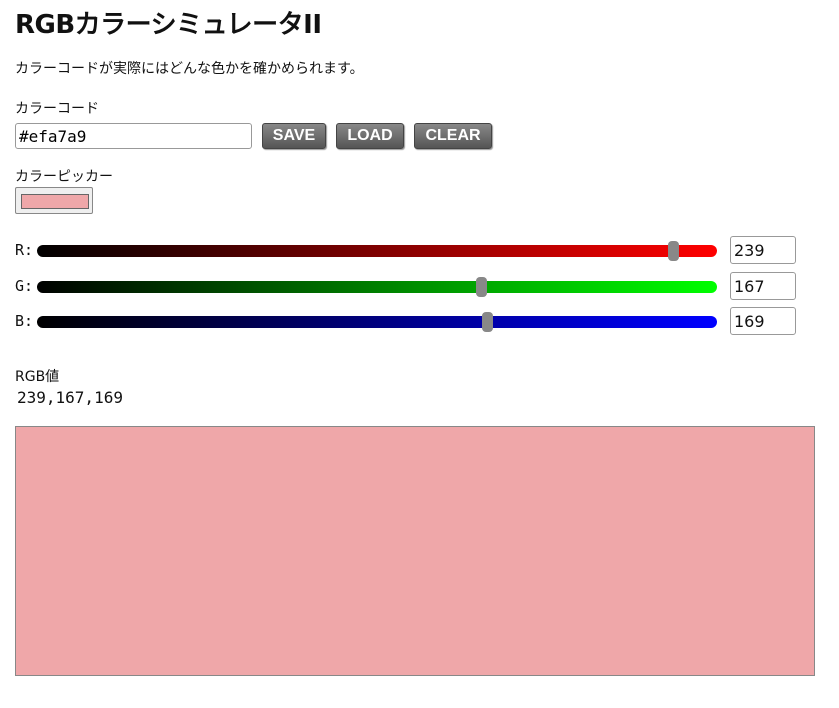 This screenshot has height=708, width=839. I want to click on red-value-input: 239, so click(763, 250).